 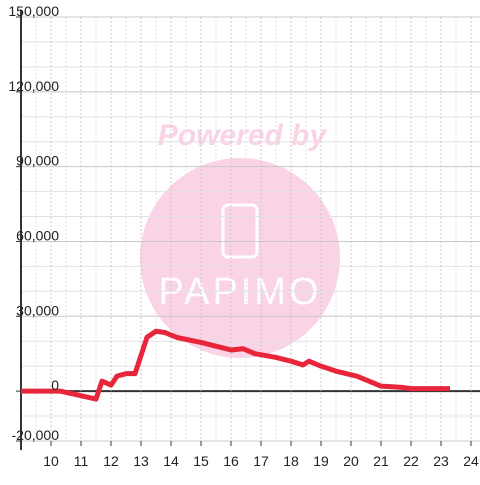 What do you see at coordinates (201, 461) in the screenshot?
I see `x-tick-label: 15` at bounding box center [201, 461].